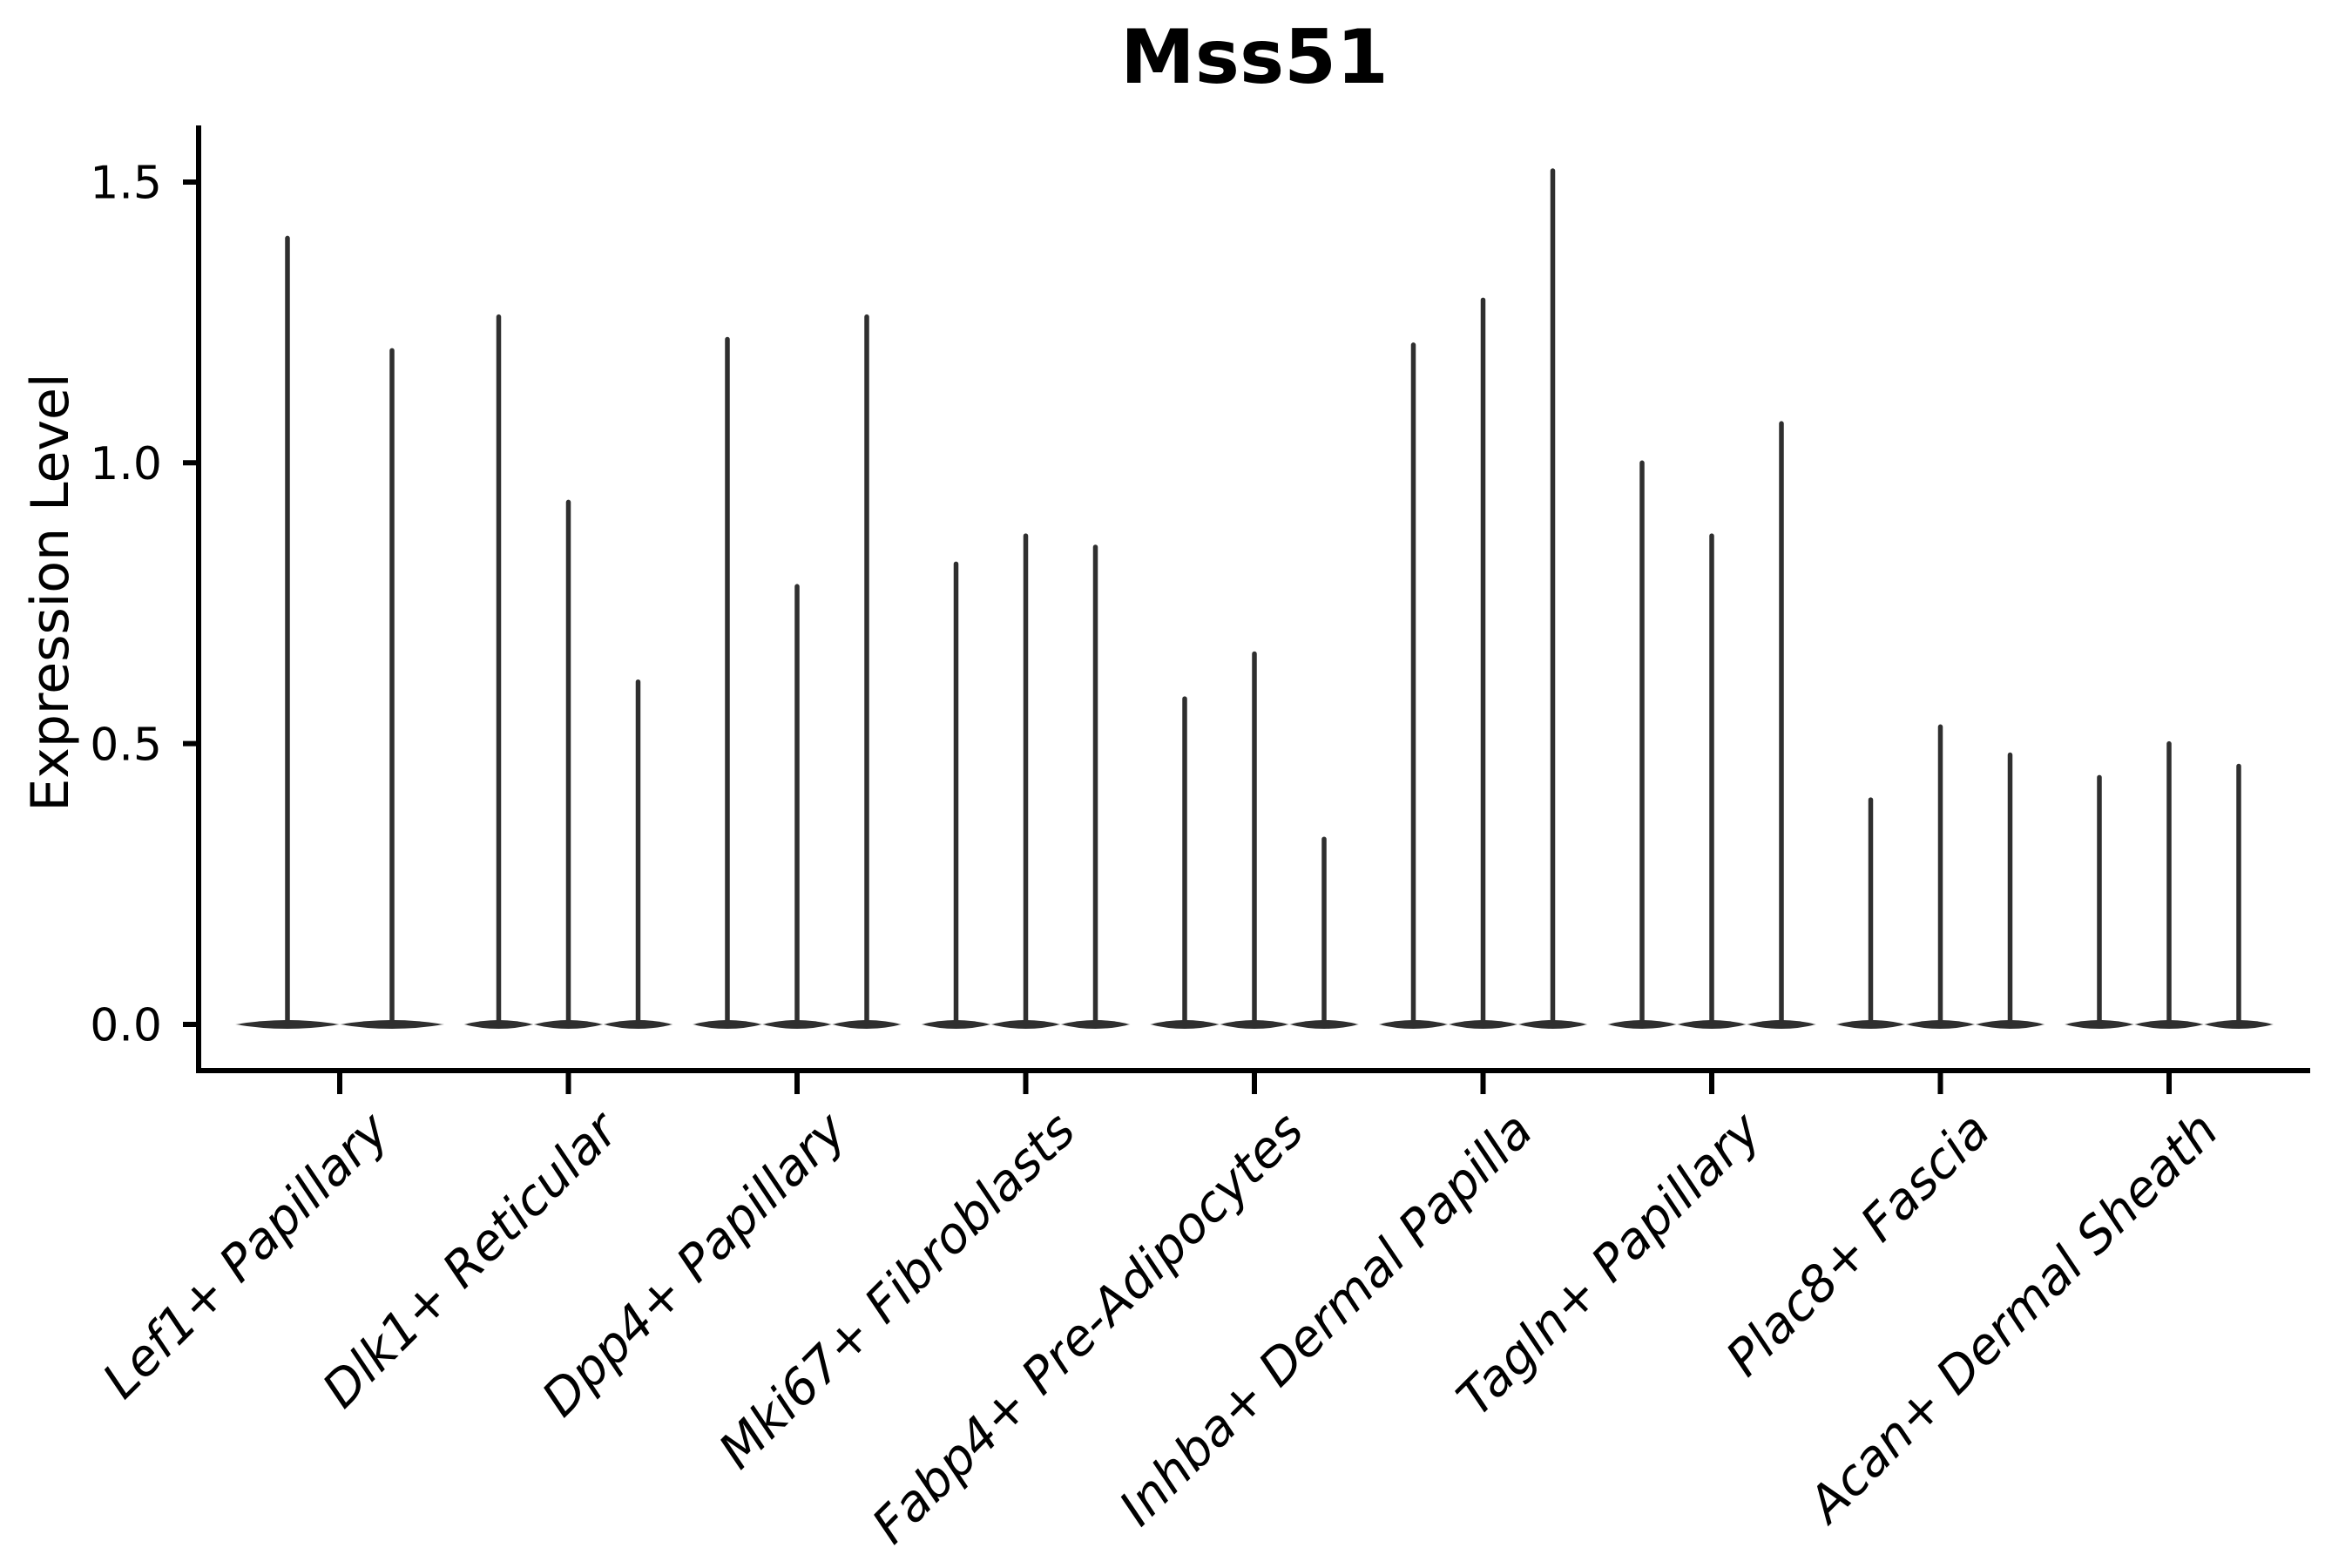 The height and width of the screenshot is (1568, 2352). What do you see at coordinates (126, 184) in the screenshot?
I see `y-tick-label: 1.5` at bounding box center [126, 184].